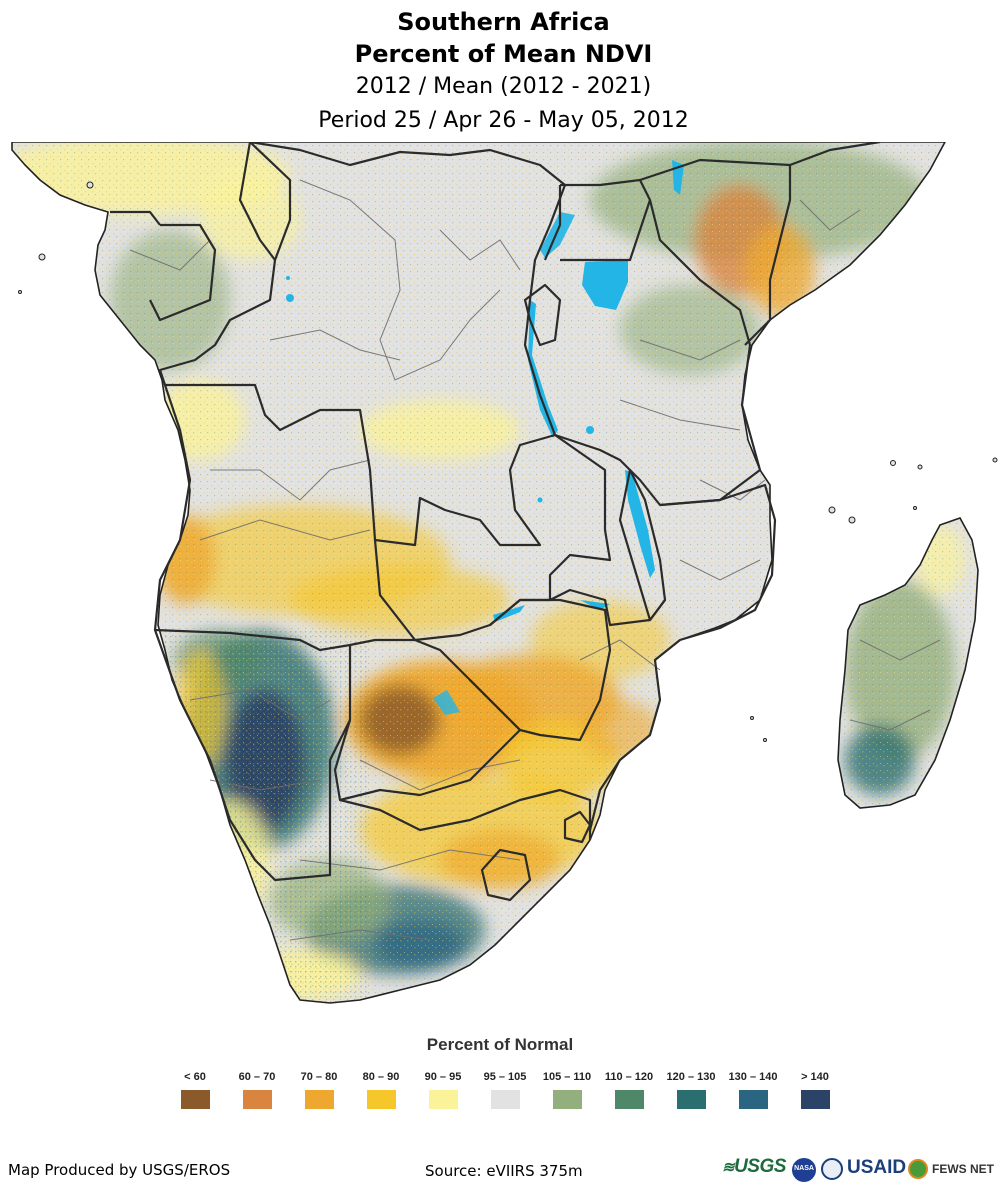  What do you see at coordinates (443, 1077) in the screenshot?
I see `legend-label: 90 – 95` at bounding box center [443, 1077].